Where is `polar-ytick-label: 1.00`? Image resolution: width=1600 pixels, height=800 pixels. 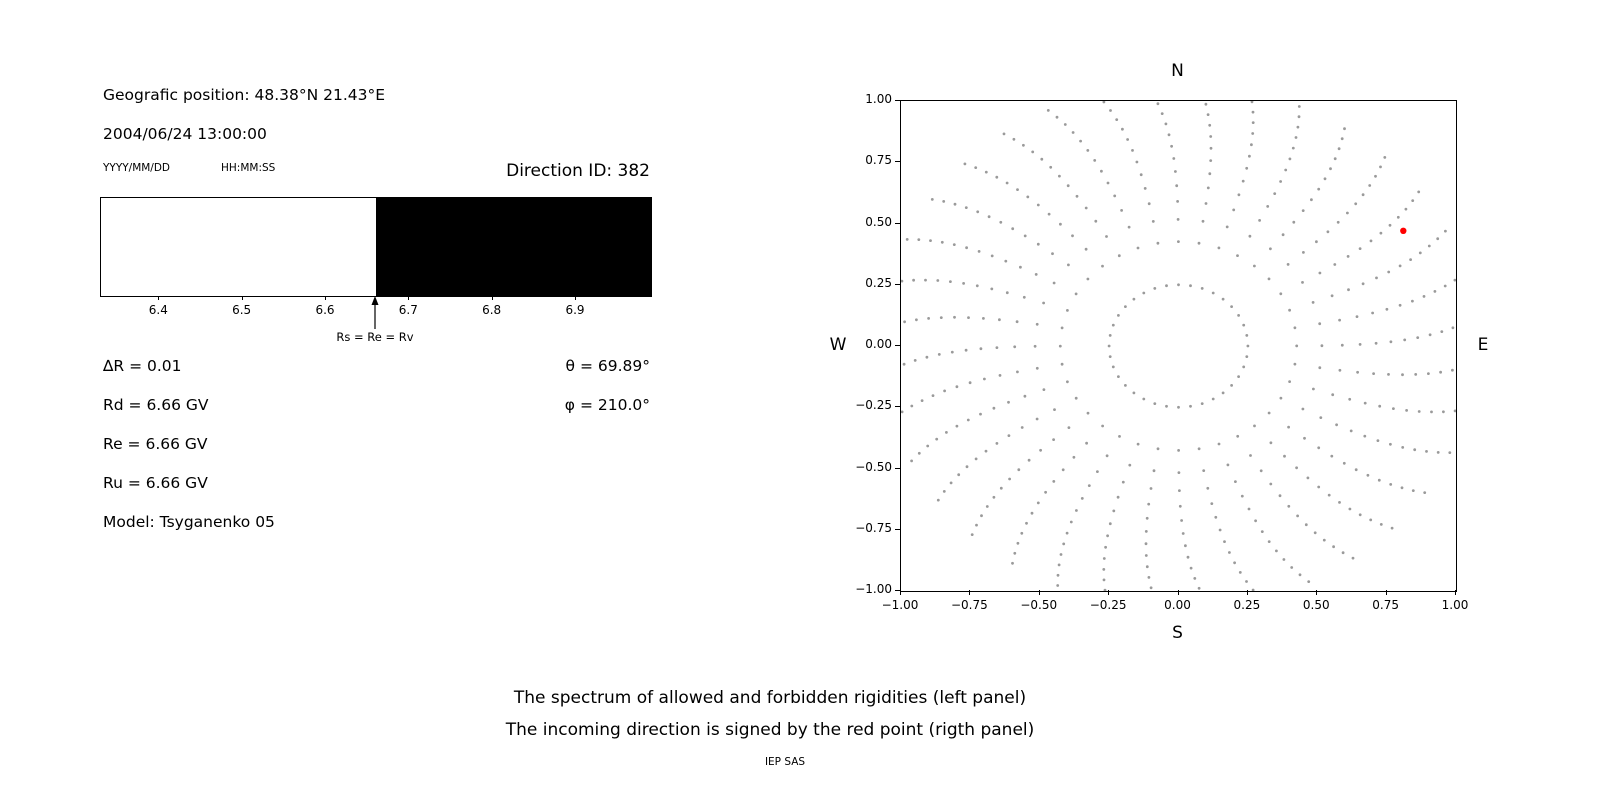
polar-ytick-label: 1.00 is located at coordinates (878, 99).